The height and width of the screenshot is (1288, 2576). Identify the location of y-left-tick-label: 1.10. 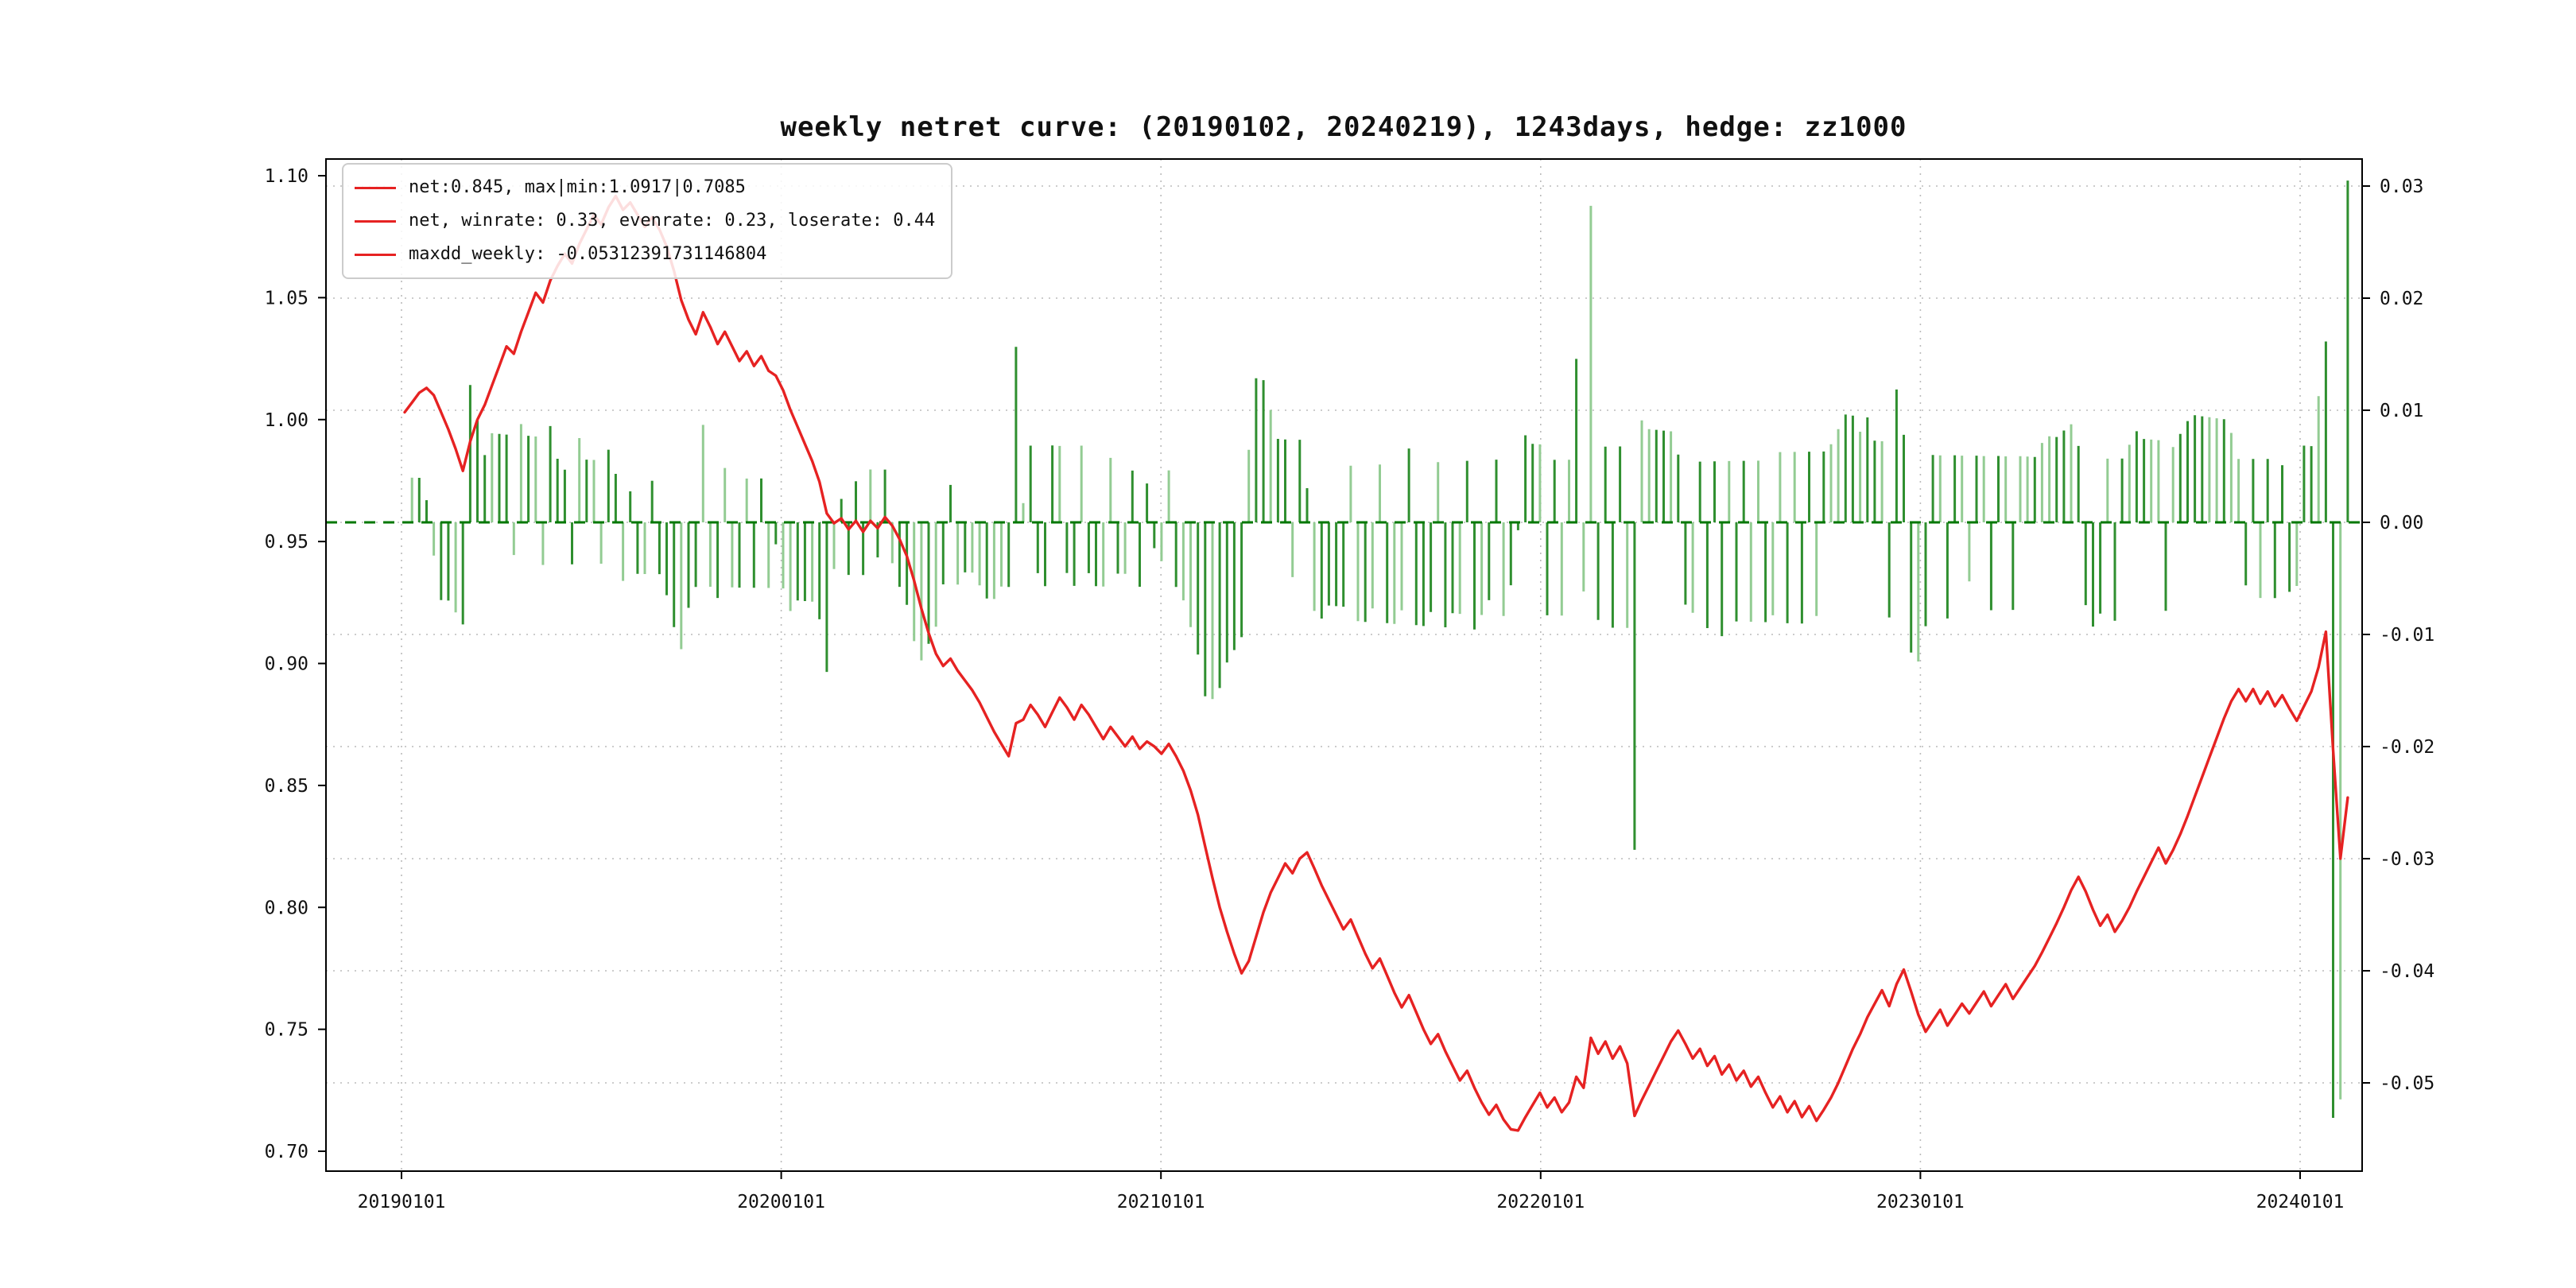
(286, 177).